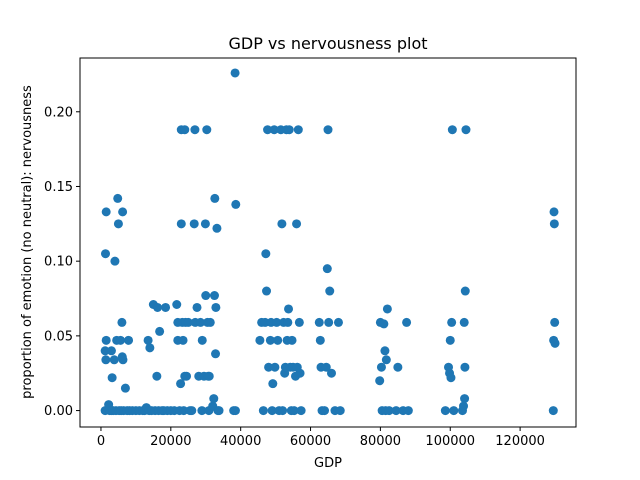 The height and width of the screenshot is (480, 640). I want to click on chart-title: GDP vs nervousness plot, so click(327, 43).